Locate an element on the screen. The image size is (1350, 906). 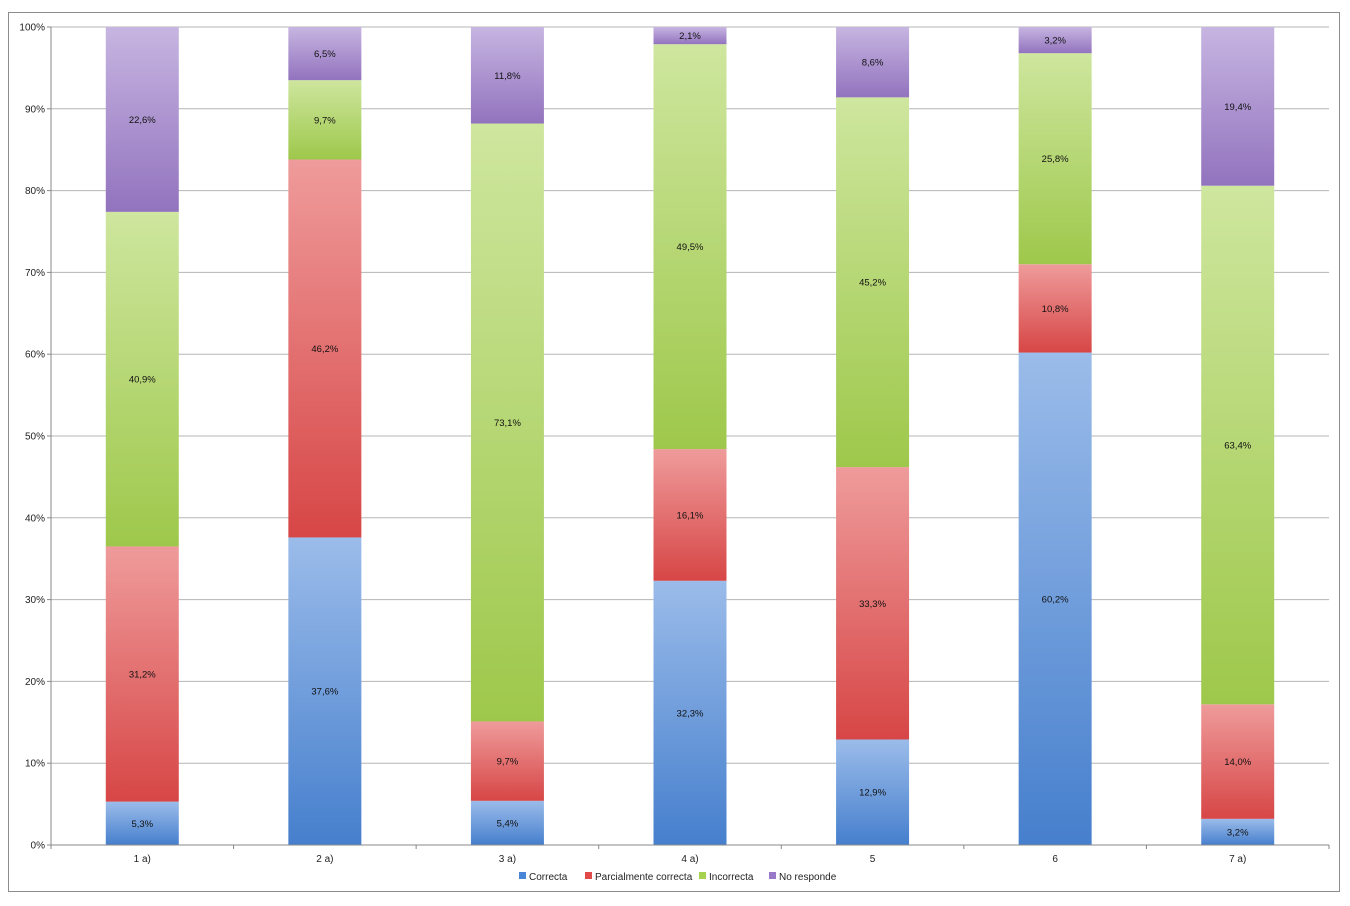
data-label: 46,2% is located at coordinates (324, 349).